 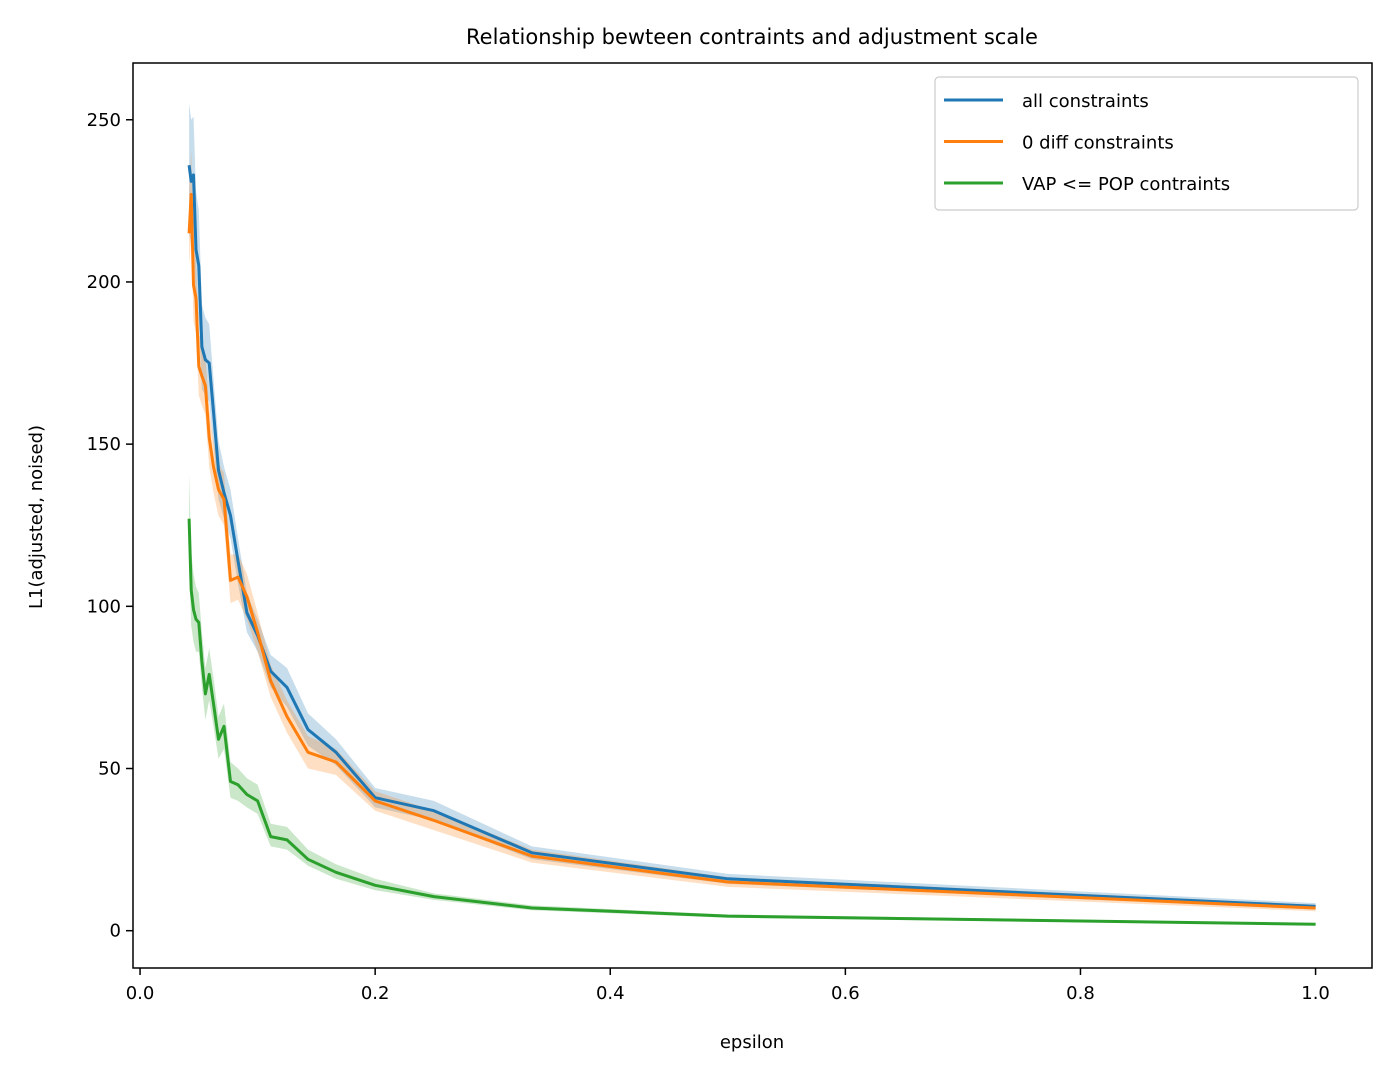 I want to click on legend-label: VAP <= POP contraints, so click(x=1126, y=184).